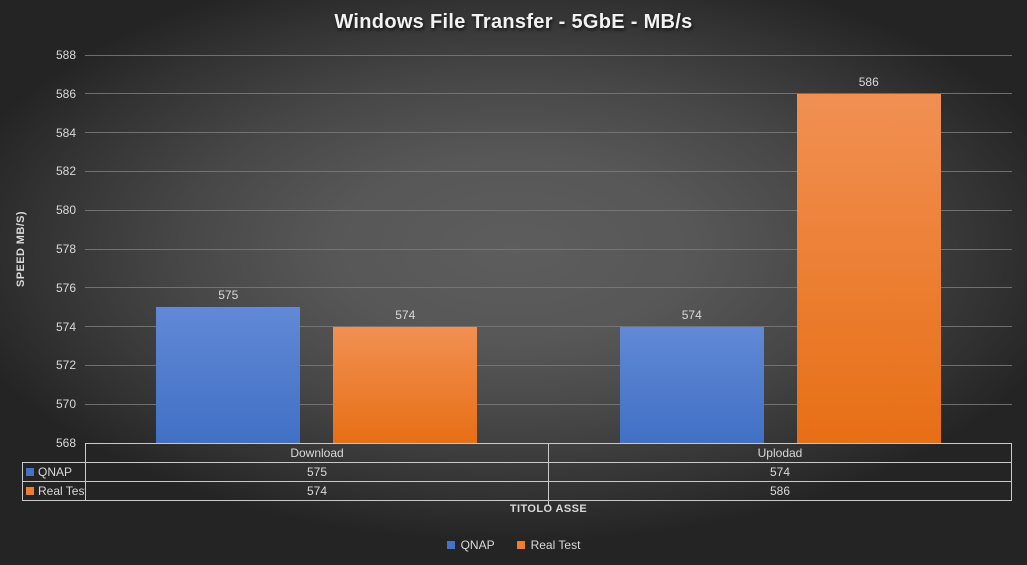  Describe the element at coordinates (65, 210) in the screenshot. I see `y-tick-label: 580` at that location.